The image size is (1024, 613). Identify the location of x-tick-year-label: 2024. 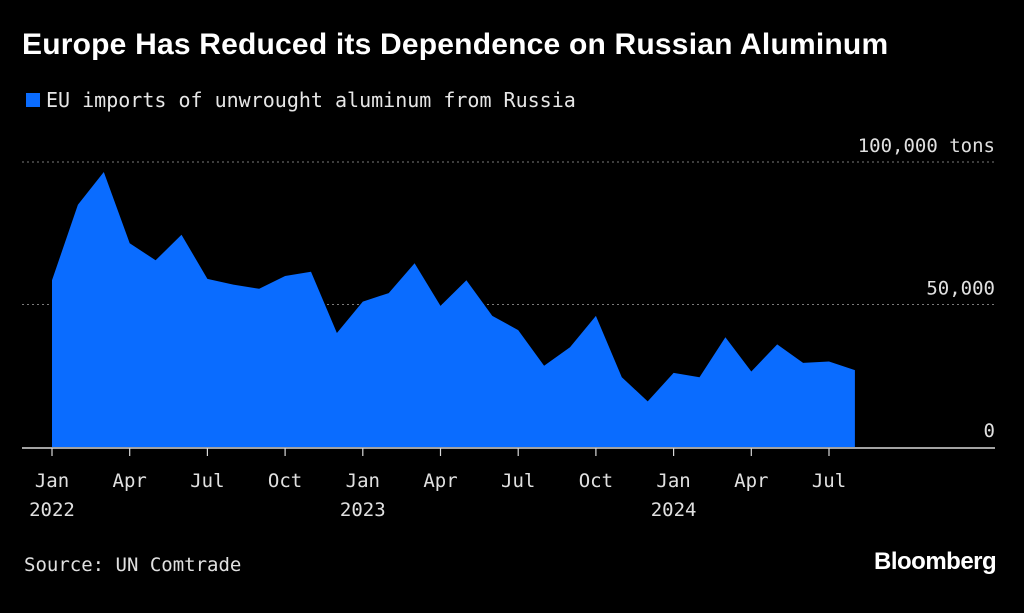
(674, 510).